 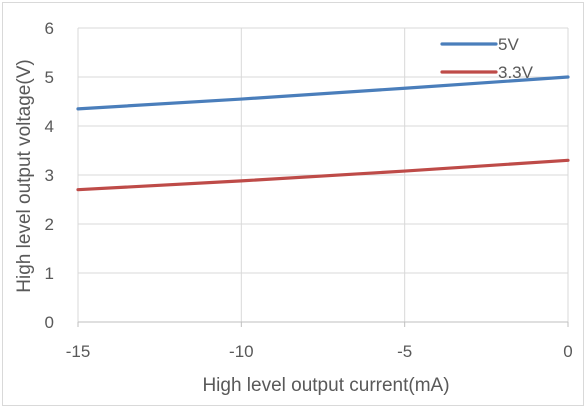 I want to click on axes, so click(x=323, y=324).